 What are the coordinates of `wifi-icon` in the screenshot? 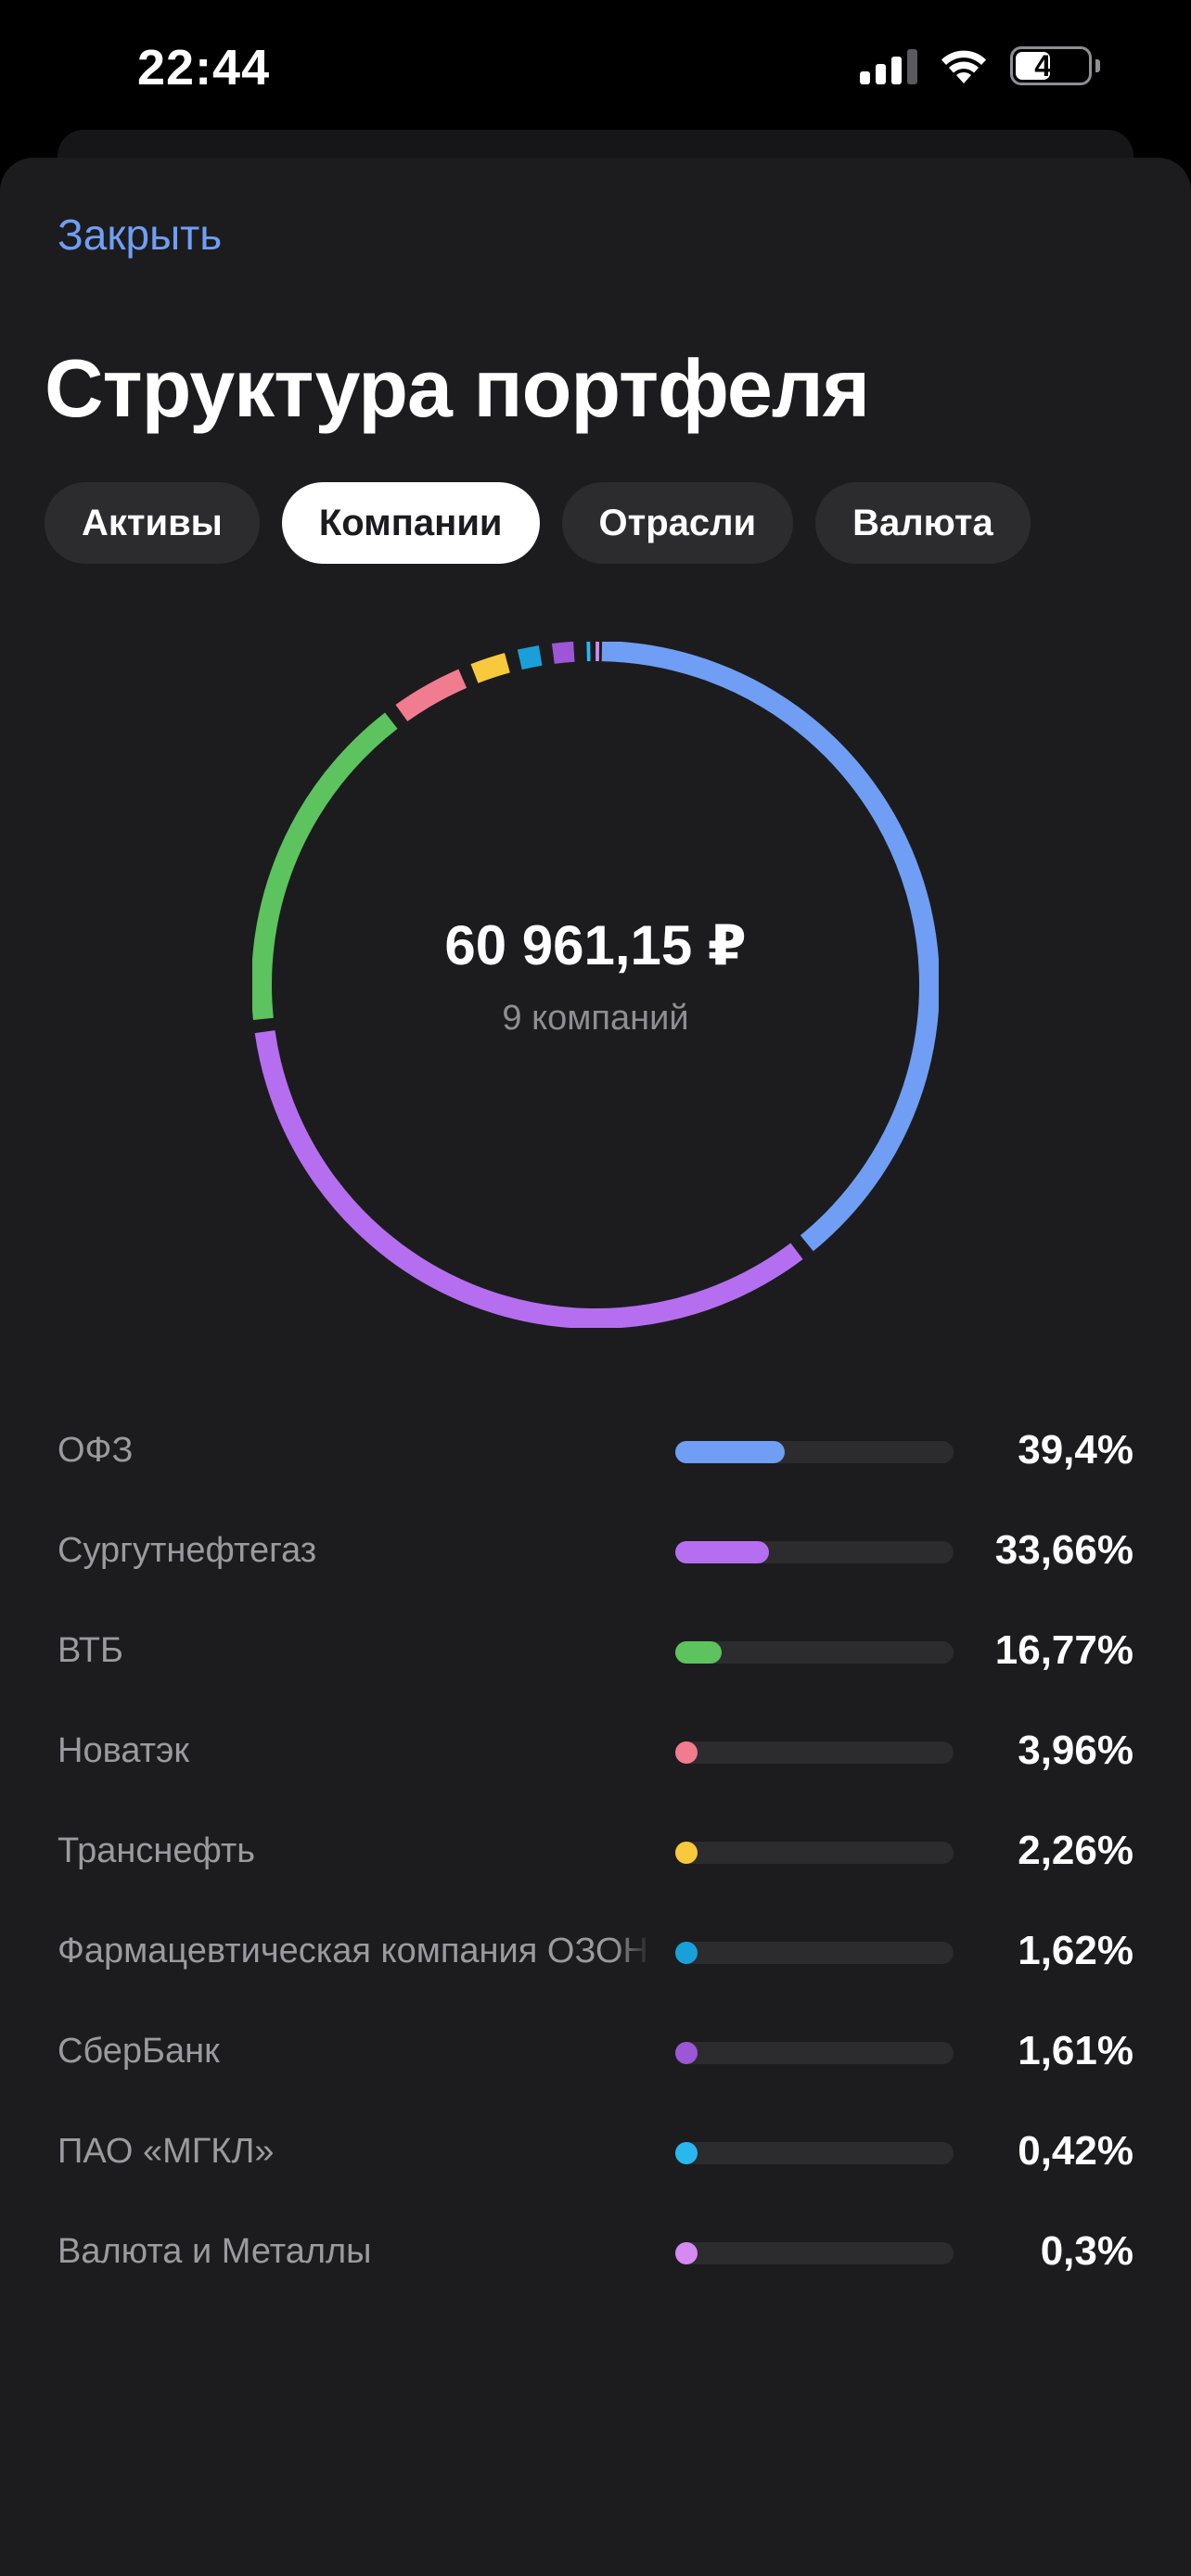 It's located at (963, 66).